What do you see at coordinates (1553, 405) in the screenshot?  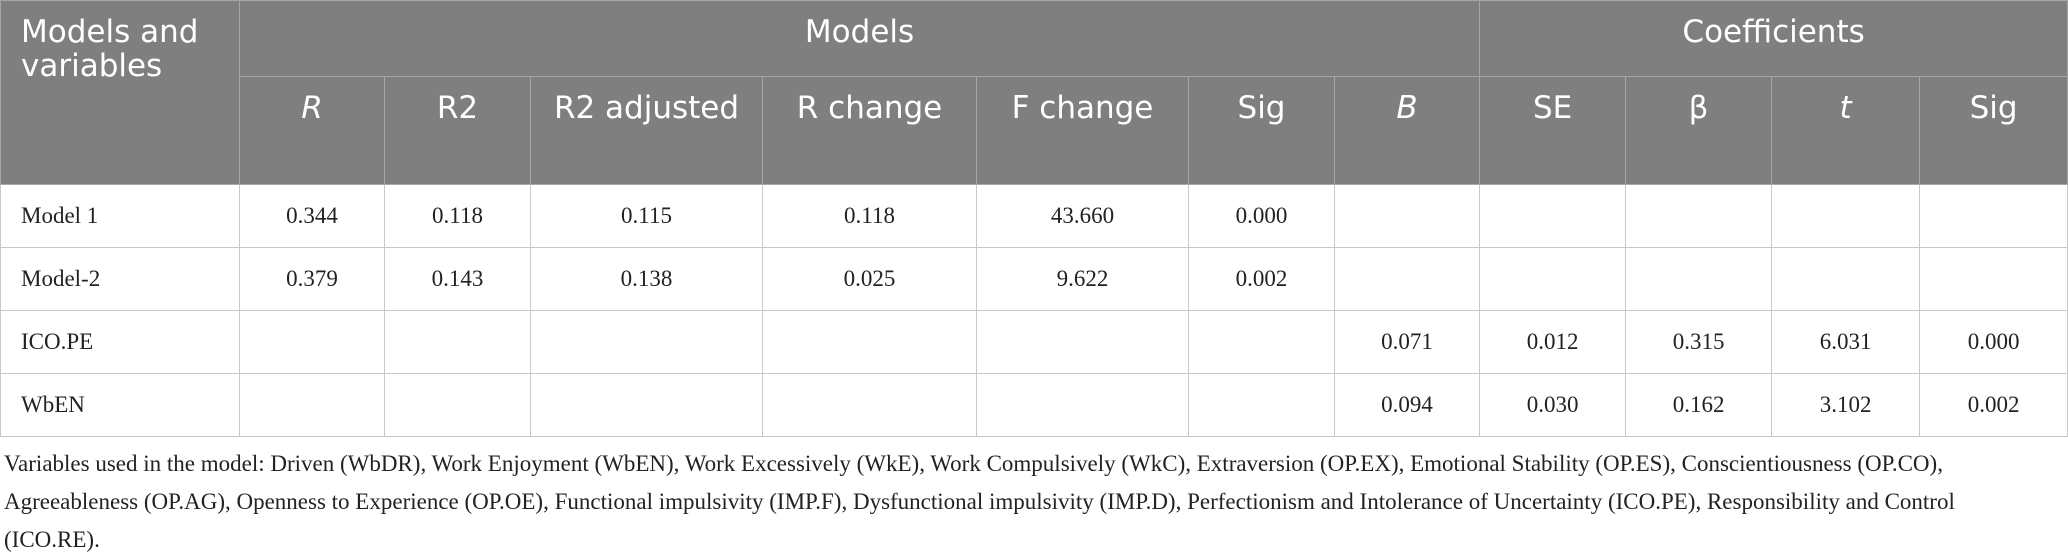 I see `cell: 0.030` at bounding box center [1553, 405].